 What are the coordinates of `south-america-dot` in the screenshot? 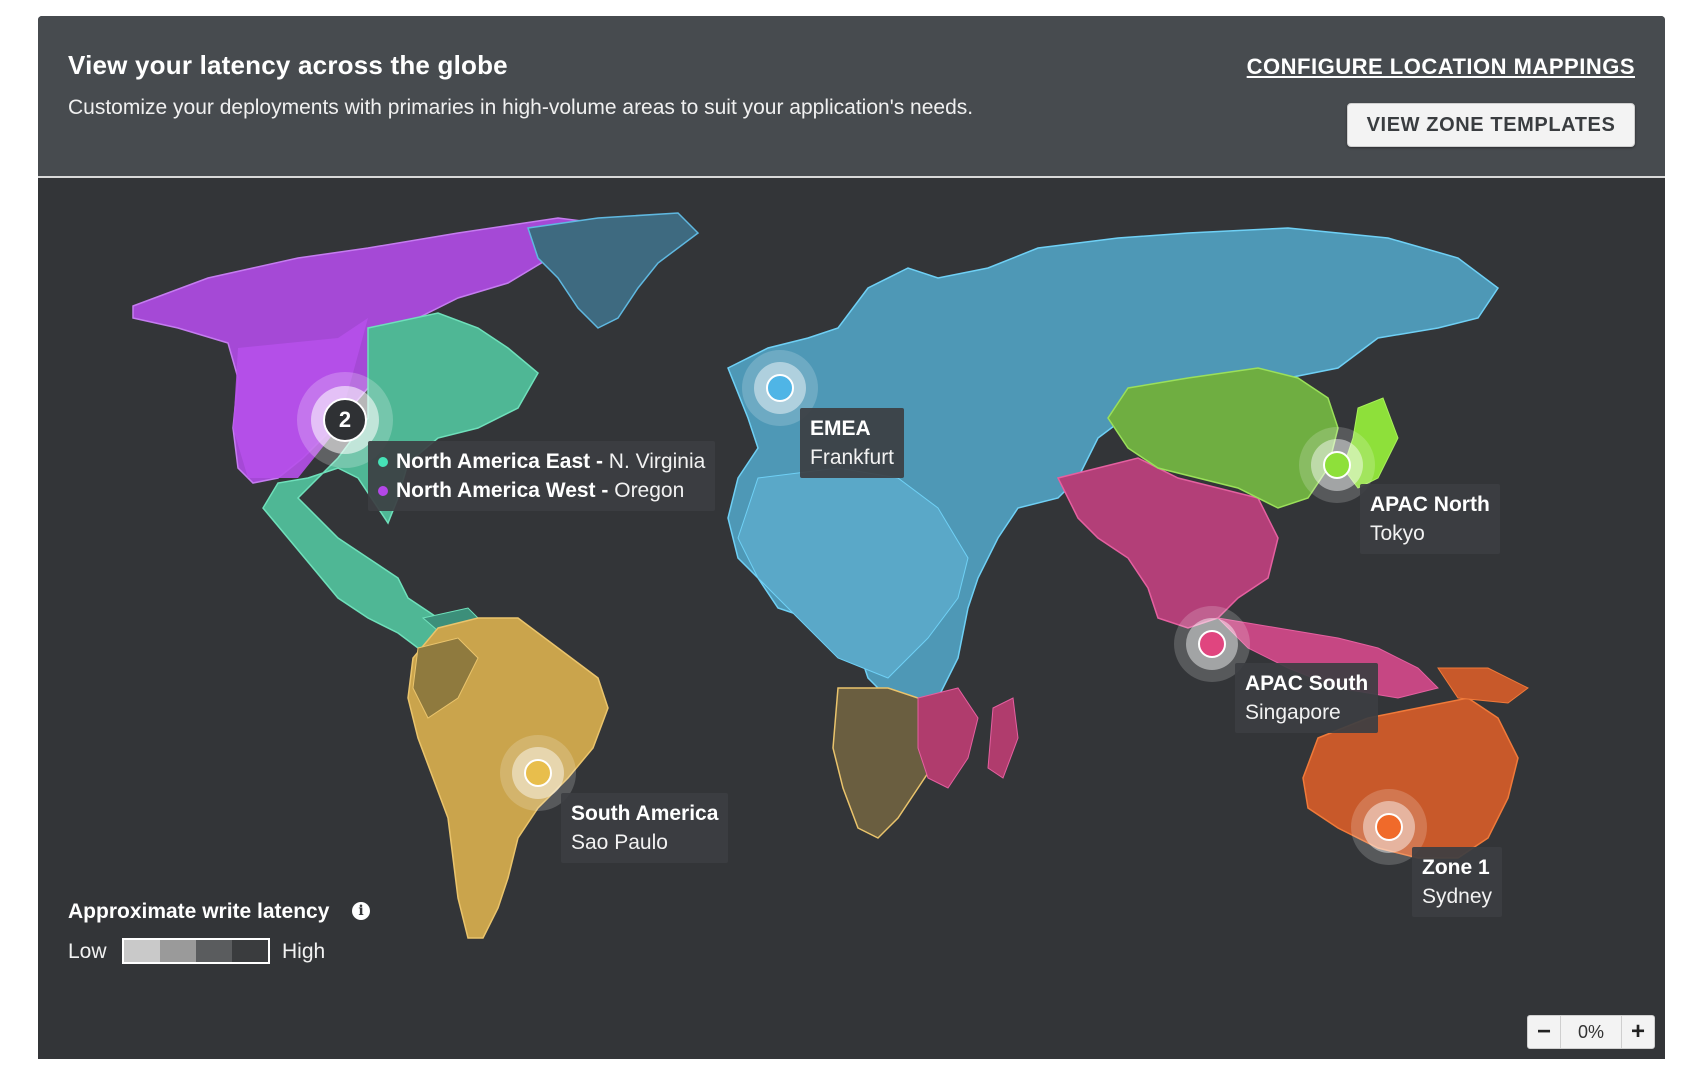 It's located at (538, 773).